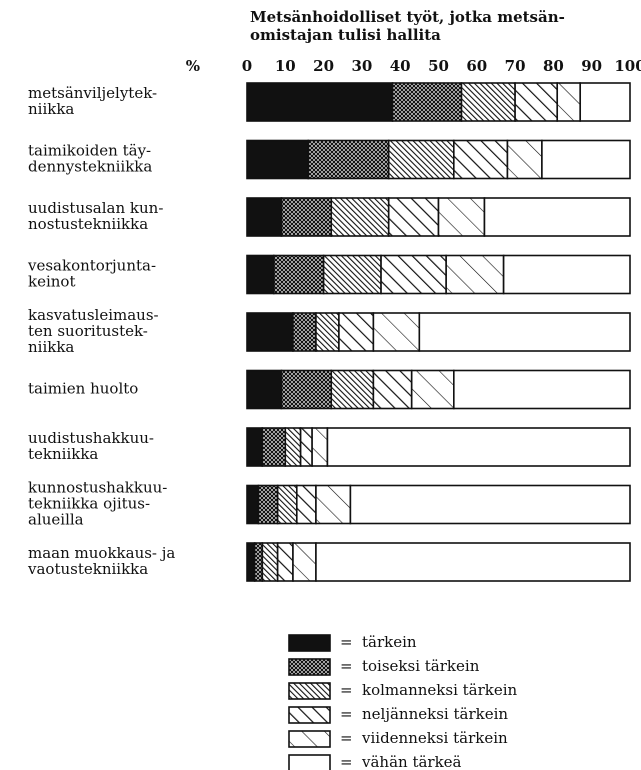 The image size is (641, 770). Describe the element at coordinates (400, 66) in the screenshot. I see `x-tick-label: 40` at that location.